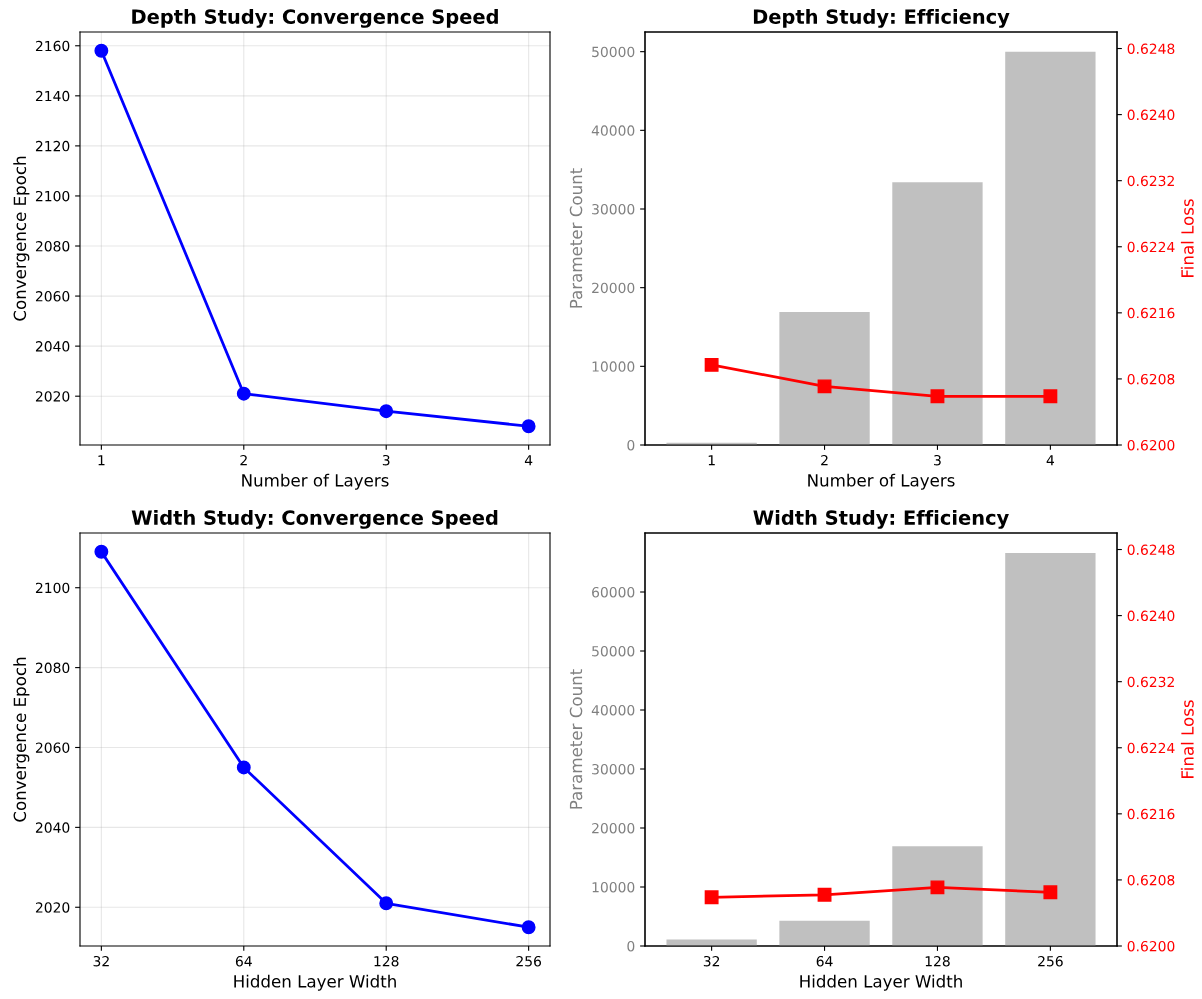  What do you see at coordinates (52, 96) in the screenshot?
I see `y-tick-label: 2140` at bounding box center [52, 96].